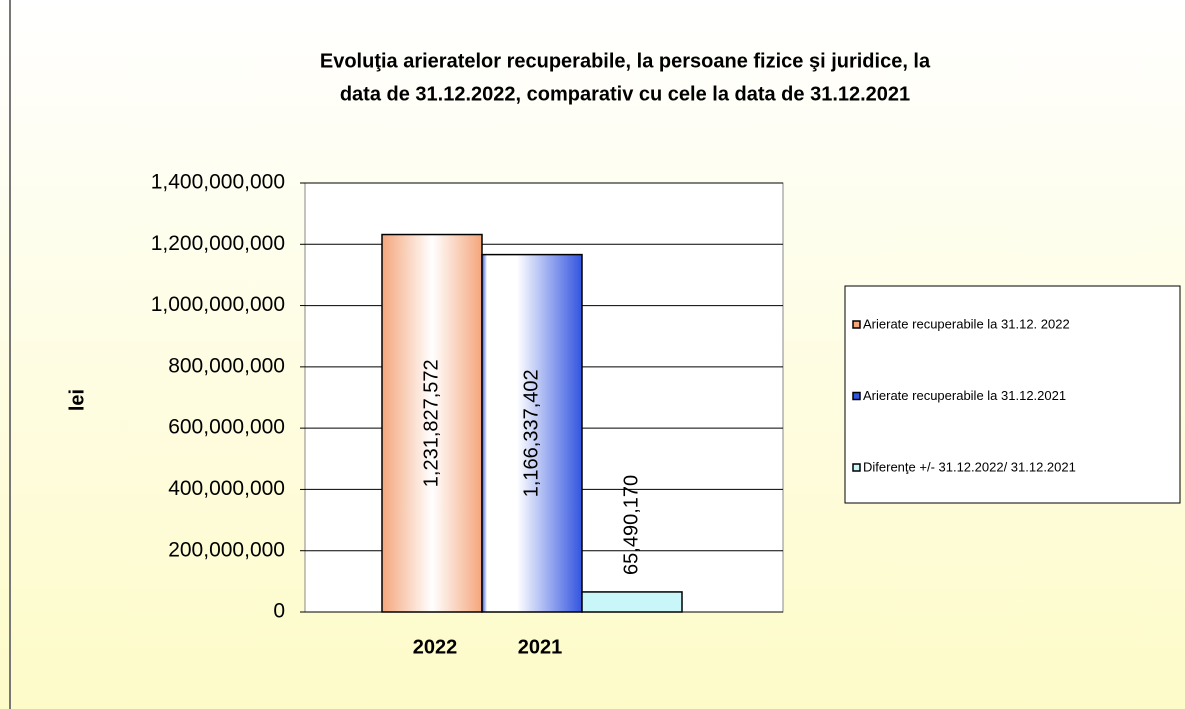  What do you see at coordinates (964, 395) in the screenshot?
I see `legend-label: Arierate recuperabile la 31.12.2021` at bounding box center [964, 395].